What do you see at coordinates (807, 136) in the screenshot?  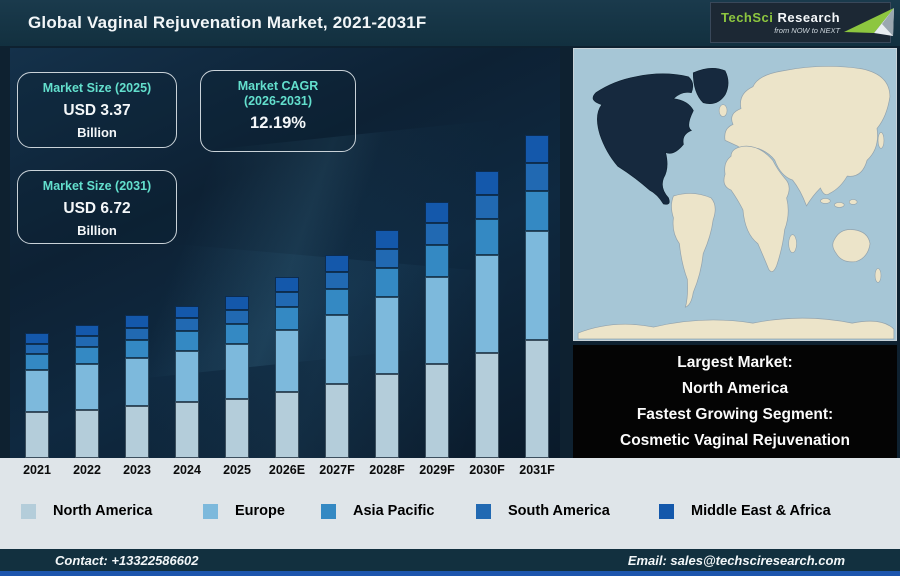 I see `map-eurasia` at bounding box center [807, 136].